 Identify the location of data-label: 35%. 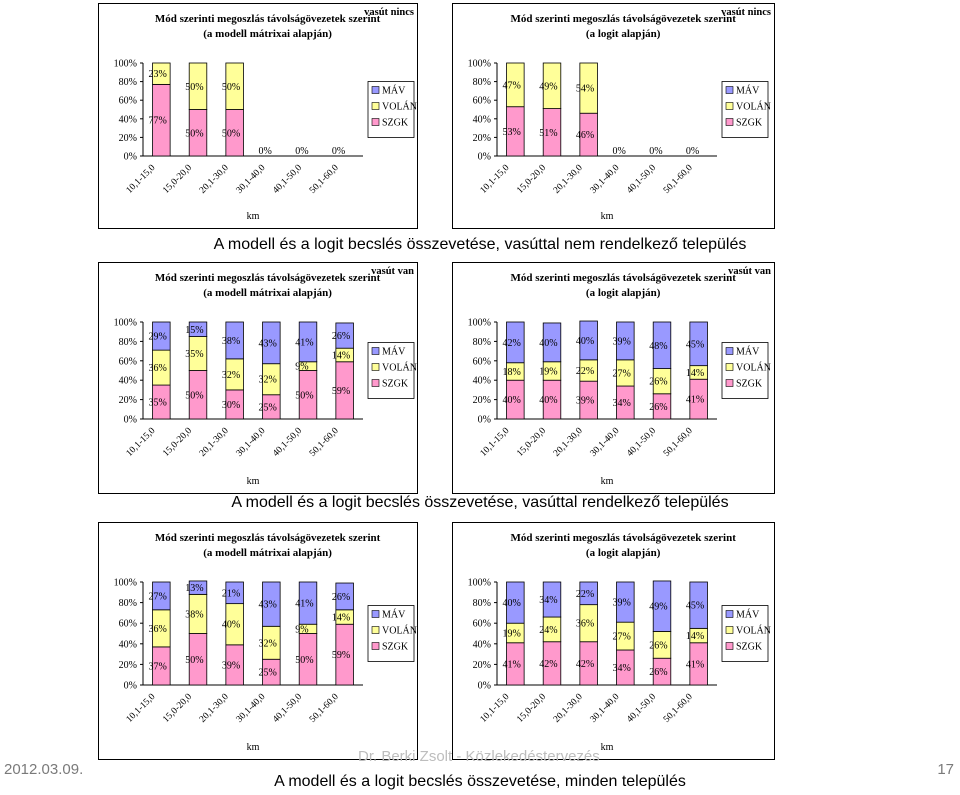
(194, 354).